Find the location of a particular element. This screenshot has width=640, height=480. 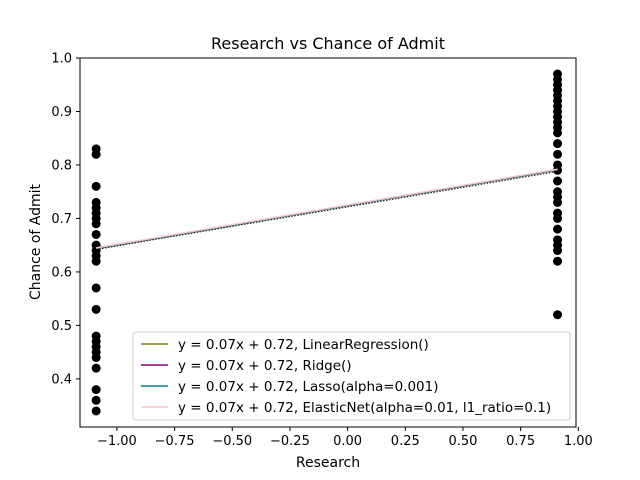

y-axis: 0.4 0.5 0.6 0.7 0.8 0.9 1.0 is located at coordinates (65, 219).